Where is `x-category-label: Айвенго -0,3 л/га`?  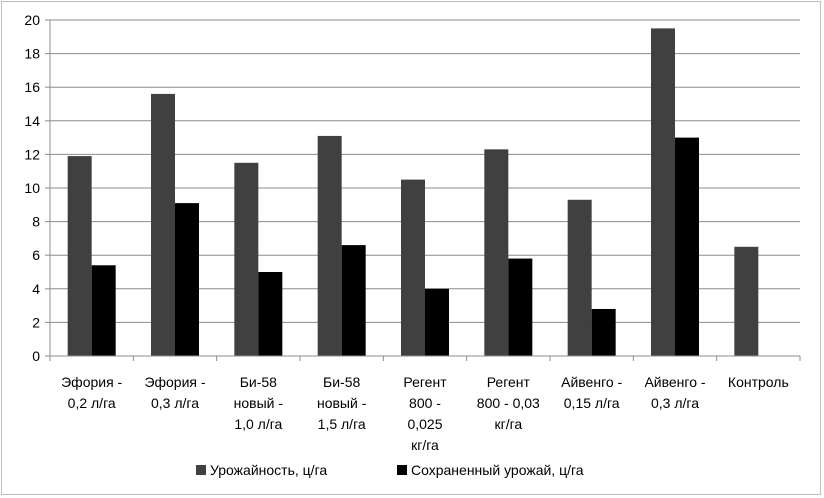
x-category-label: Айвенго -0,3 л/га is located at coordinates (674, 392).